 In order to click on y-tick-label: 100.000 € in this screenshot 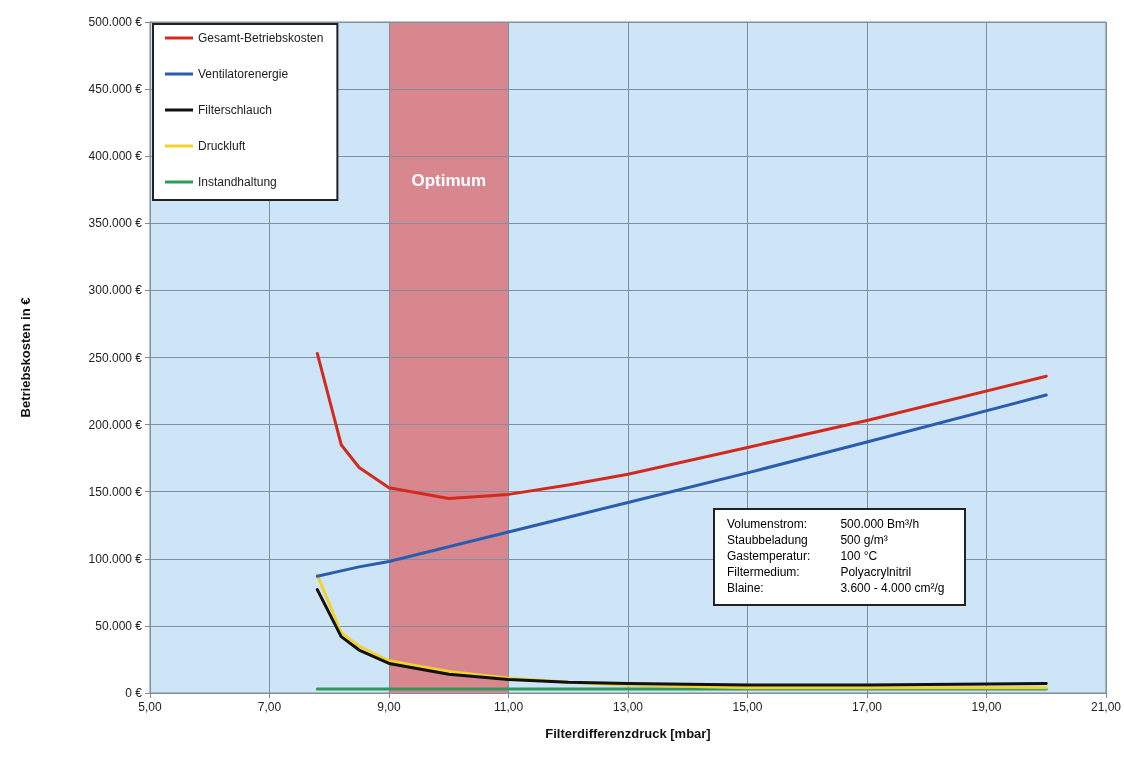, I will do `click(115, 558)`.